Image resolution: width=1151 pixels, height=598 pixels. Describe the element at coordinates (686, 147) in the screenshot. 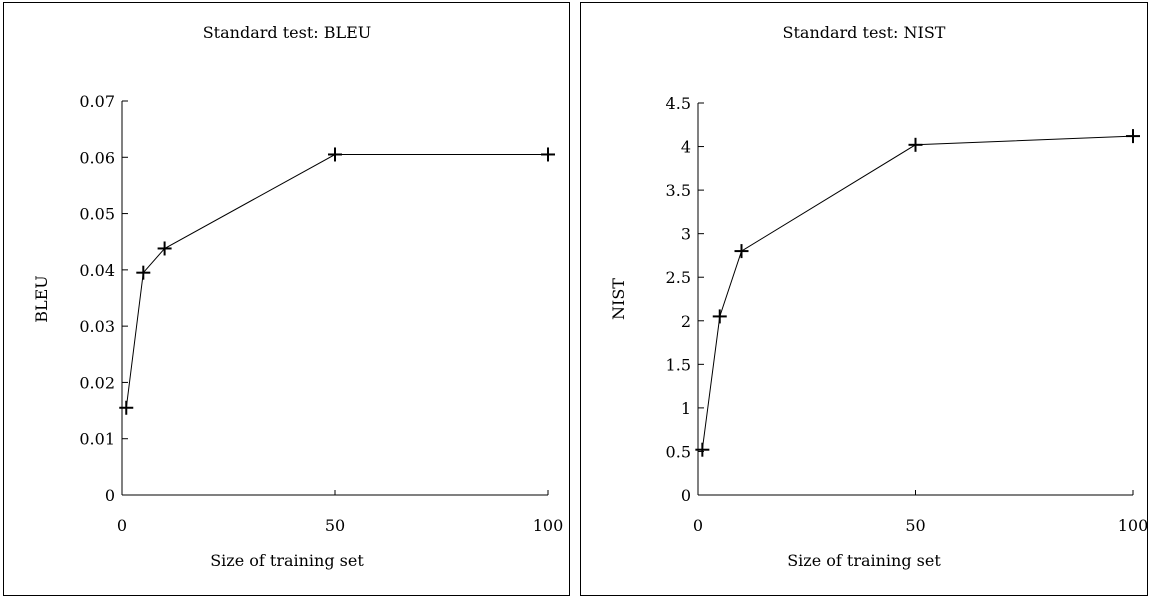

I see `y-tick-label: 4` at that location.